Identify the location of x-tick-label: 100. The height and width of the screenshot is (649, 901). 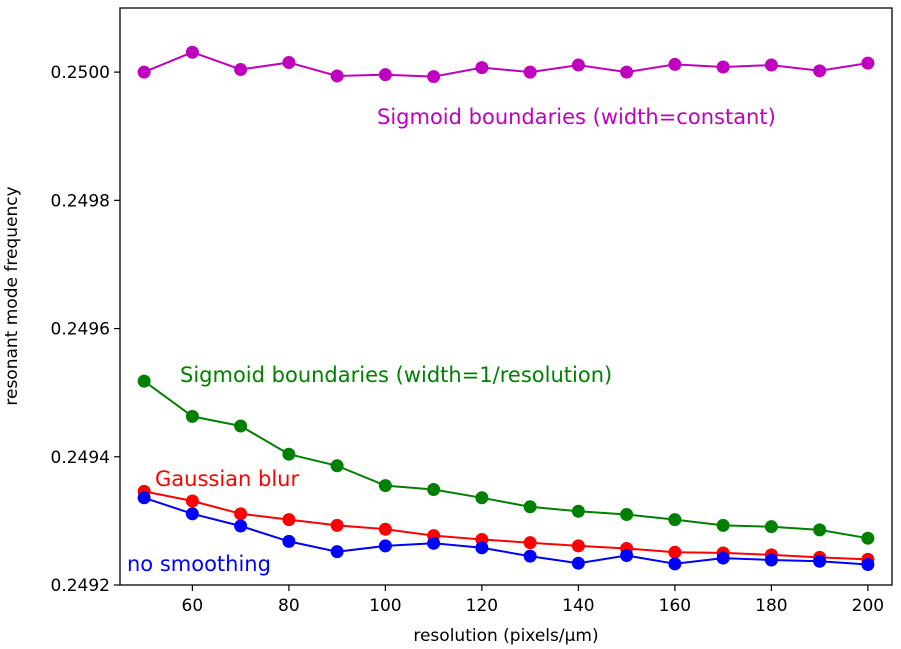
(385, 606).